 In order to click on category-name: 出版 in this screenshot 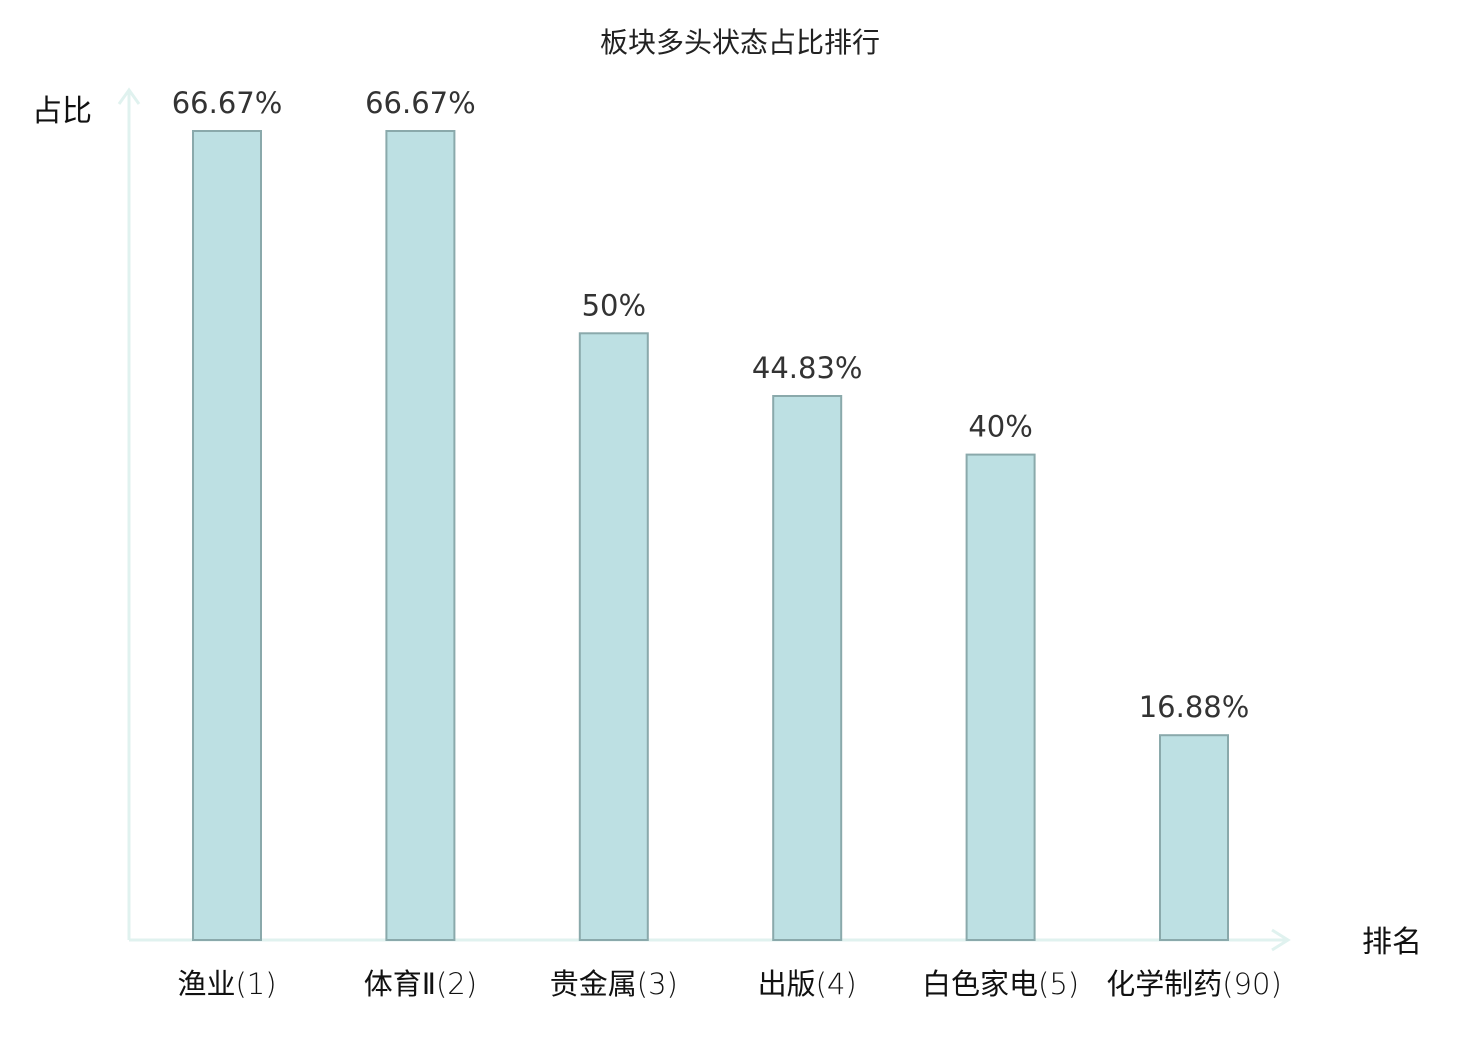, I will do `click(787, 984)`.